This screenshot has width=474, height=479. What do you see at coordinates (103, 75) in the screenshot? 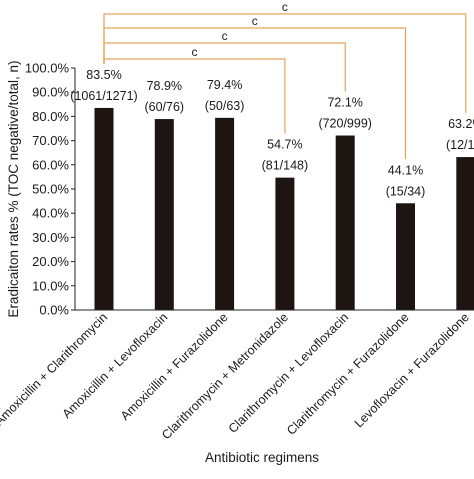
I see `bar-value-label: 83.5%` at bounding box center [103, 75].